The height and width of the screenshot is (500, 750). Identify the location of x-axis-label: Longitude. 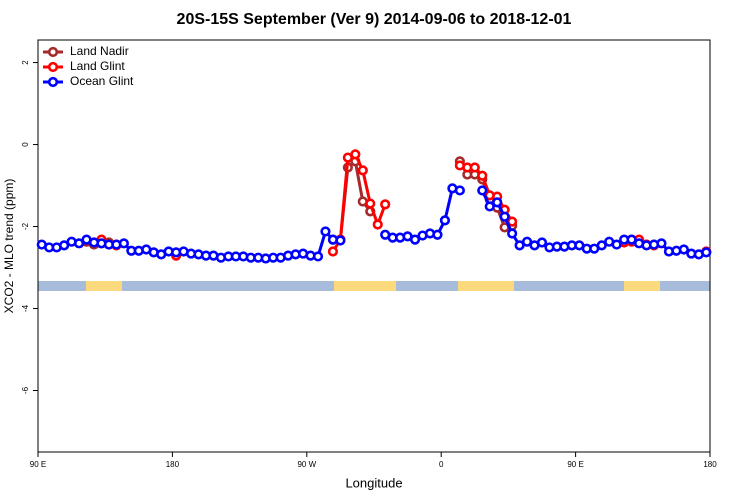
(373, 482).